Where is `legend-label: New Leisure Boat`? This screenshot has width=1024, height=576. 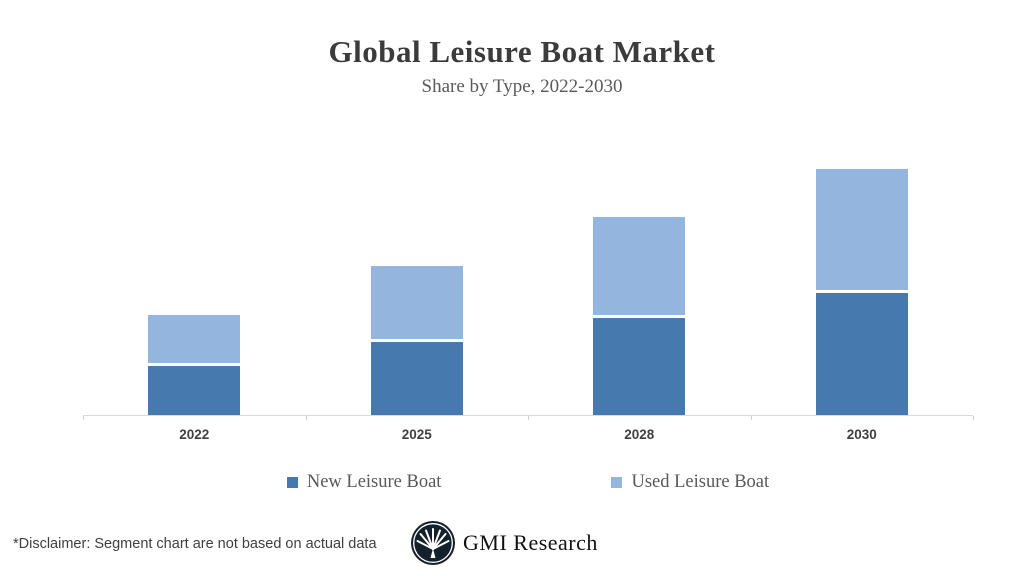 legend-label: New Leisure Boat is located at coordinates (374, 482).